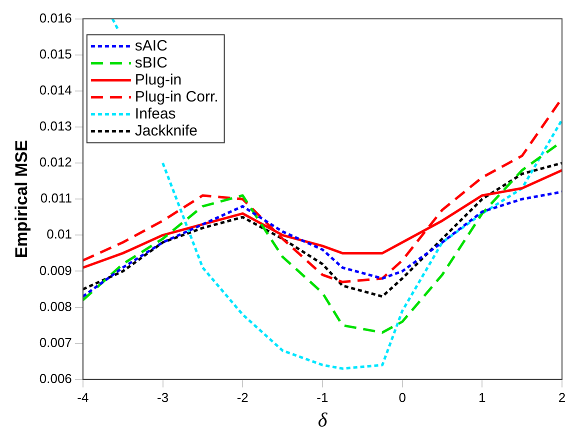 The image size is (580, 441). Describe the element at coordinates (242, 397) in the screenshot. I see `x-tick-label: -2` at that location.